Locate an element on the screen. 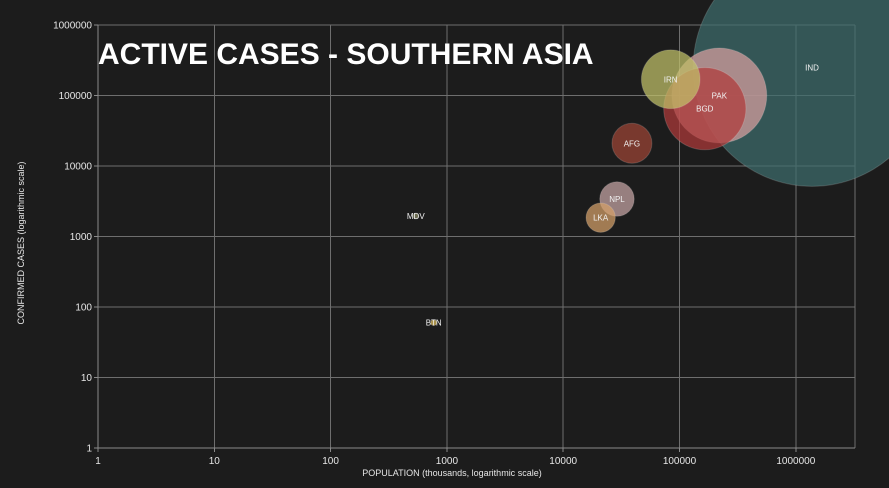 The width and height of the screenshot is (889, 488). bubble-label-bgd: BGD is located at coordinates (705, 109).